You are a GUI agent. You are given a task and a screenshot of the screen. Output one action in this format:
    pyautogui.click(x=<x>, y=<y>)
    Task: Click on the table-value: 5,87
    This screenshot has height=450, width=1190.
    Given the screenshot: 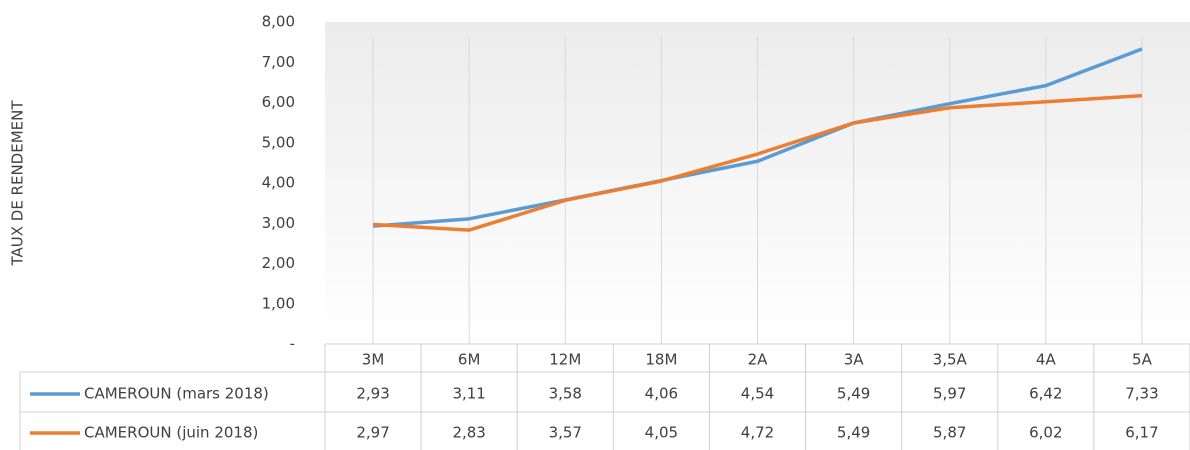 What is the action you would take?
    pyautogui.click(x=949, y=433)
    